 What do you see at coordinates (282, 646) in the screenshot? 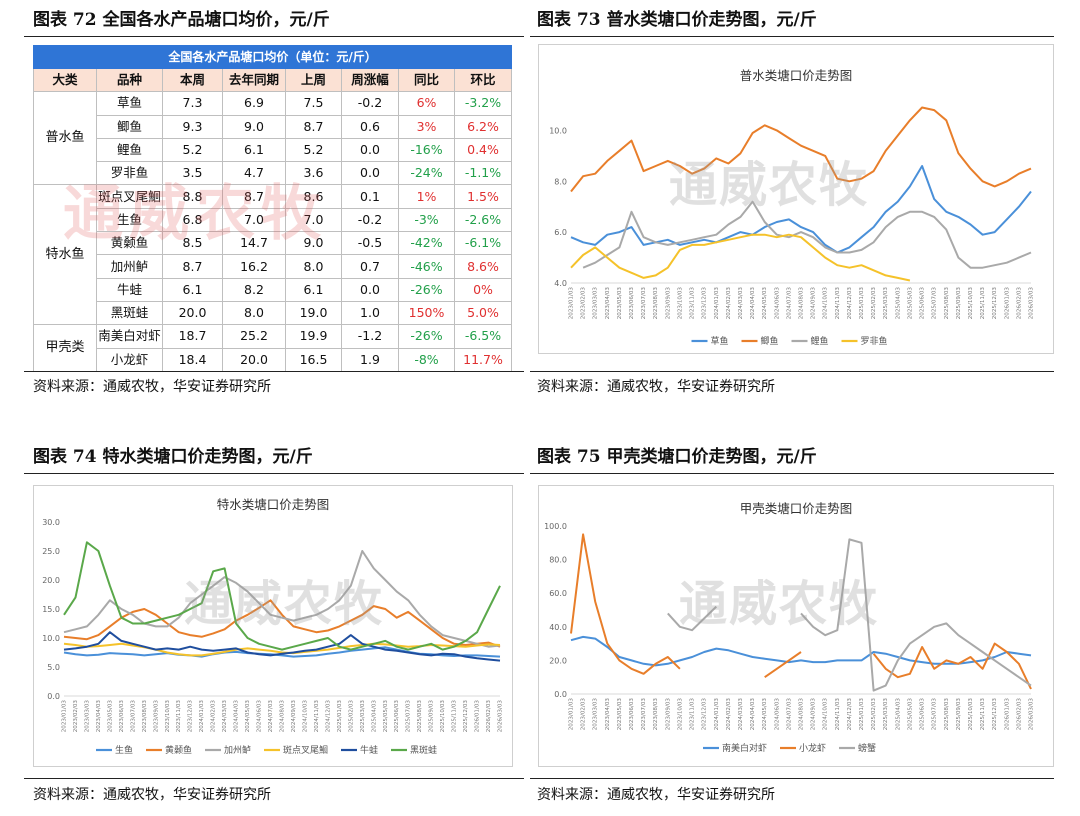
I see `series-line-牛蛙` at bounding box center [282, 646].